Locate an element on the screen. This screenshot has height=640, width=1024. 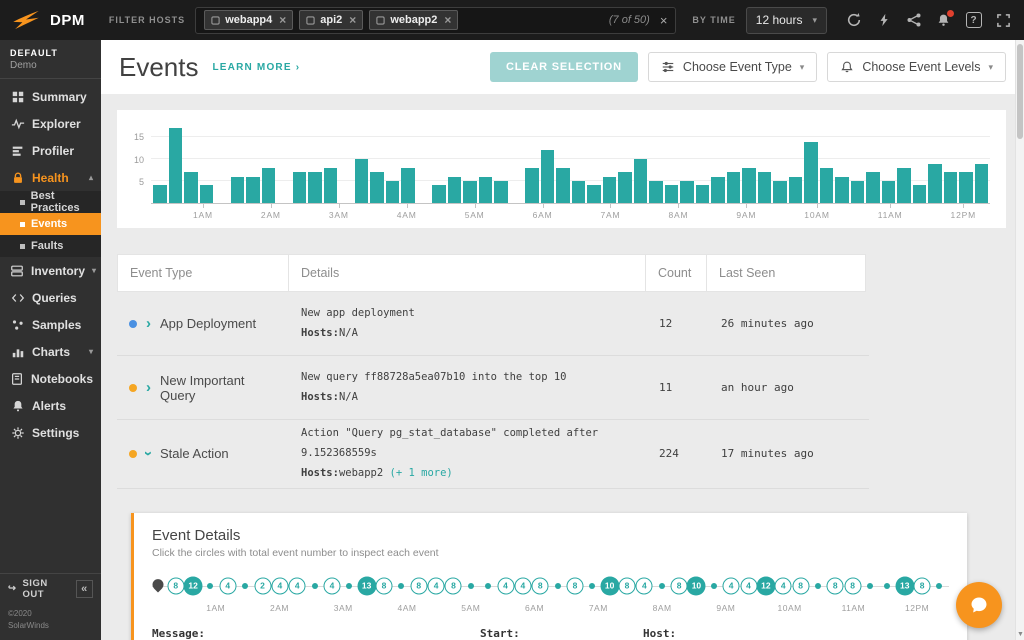
host-filter-input: webapp4 × api2 × webapp2 × (7 of 50) × is located at coordinates (436, 20).